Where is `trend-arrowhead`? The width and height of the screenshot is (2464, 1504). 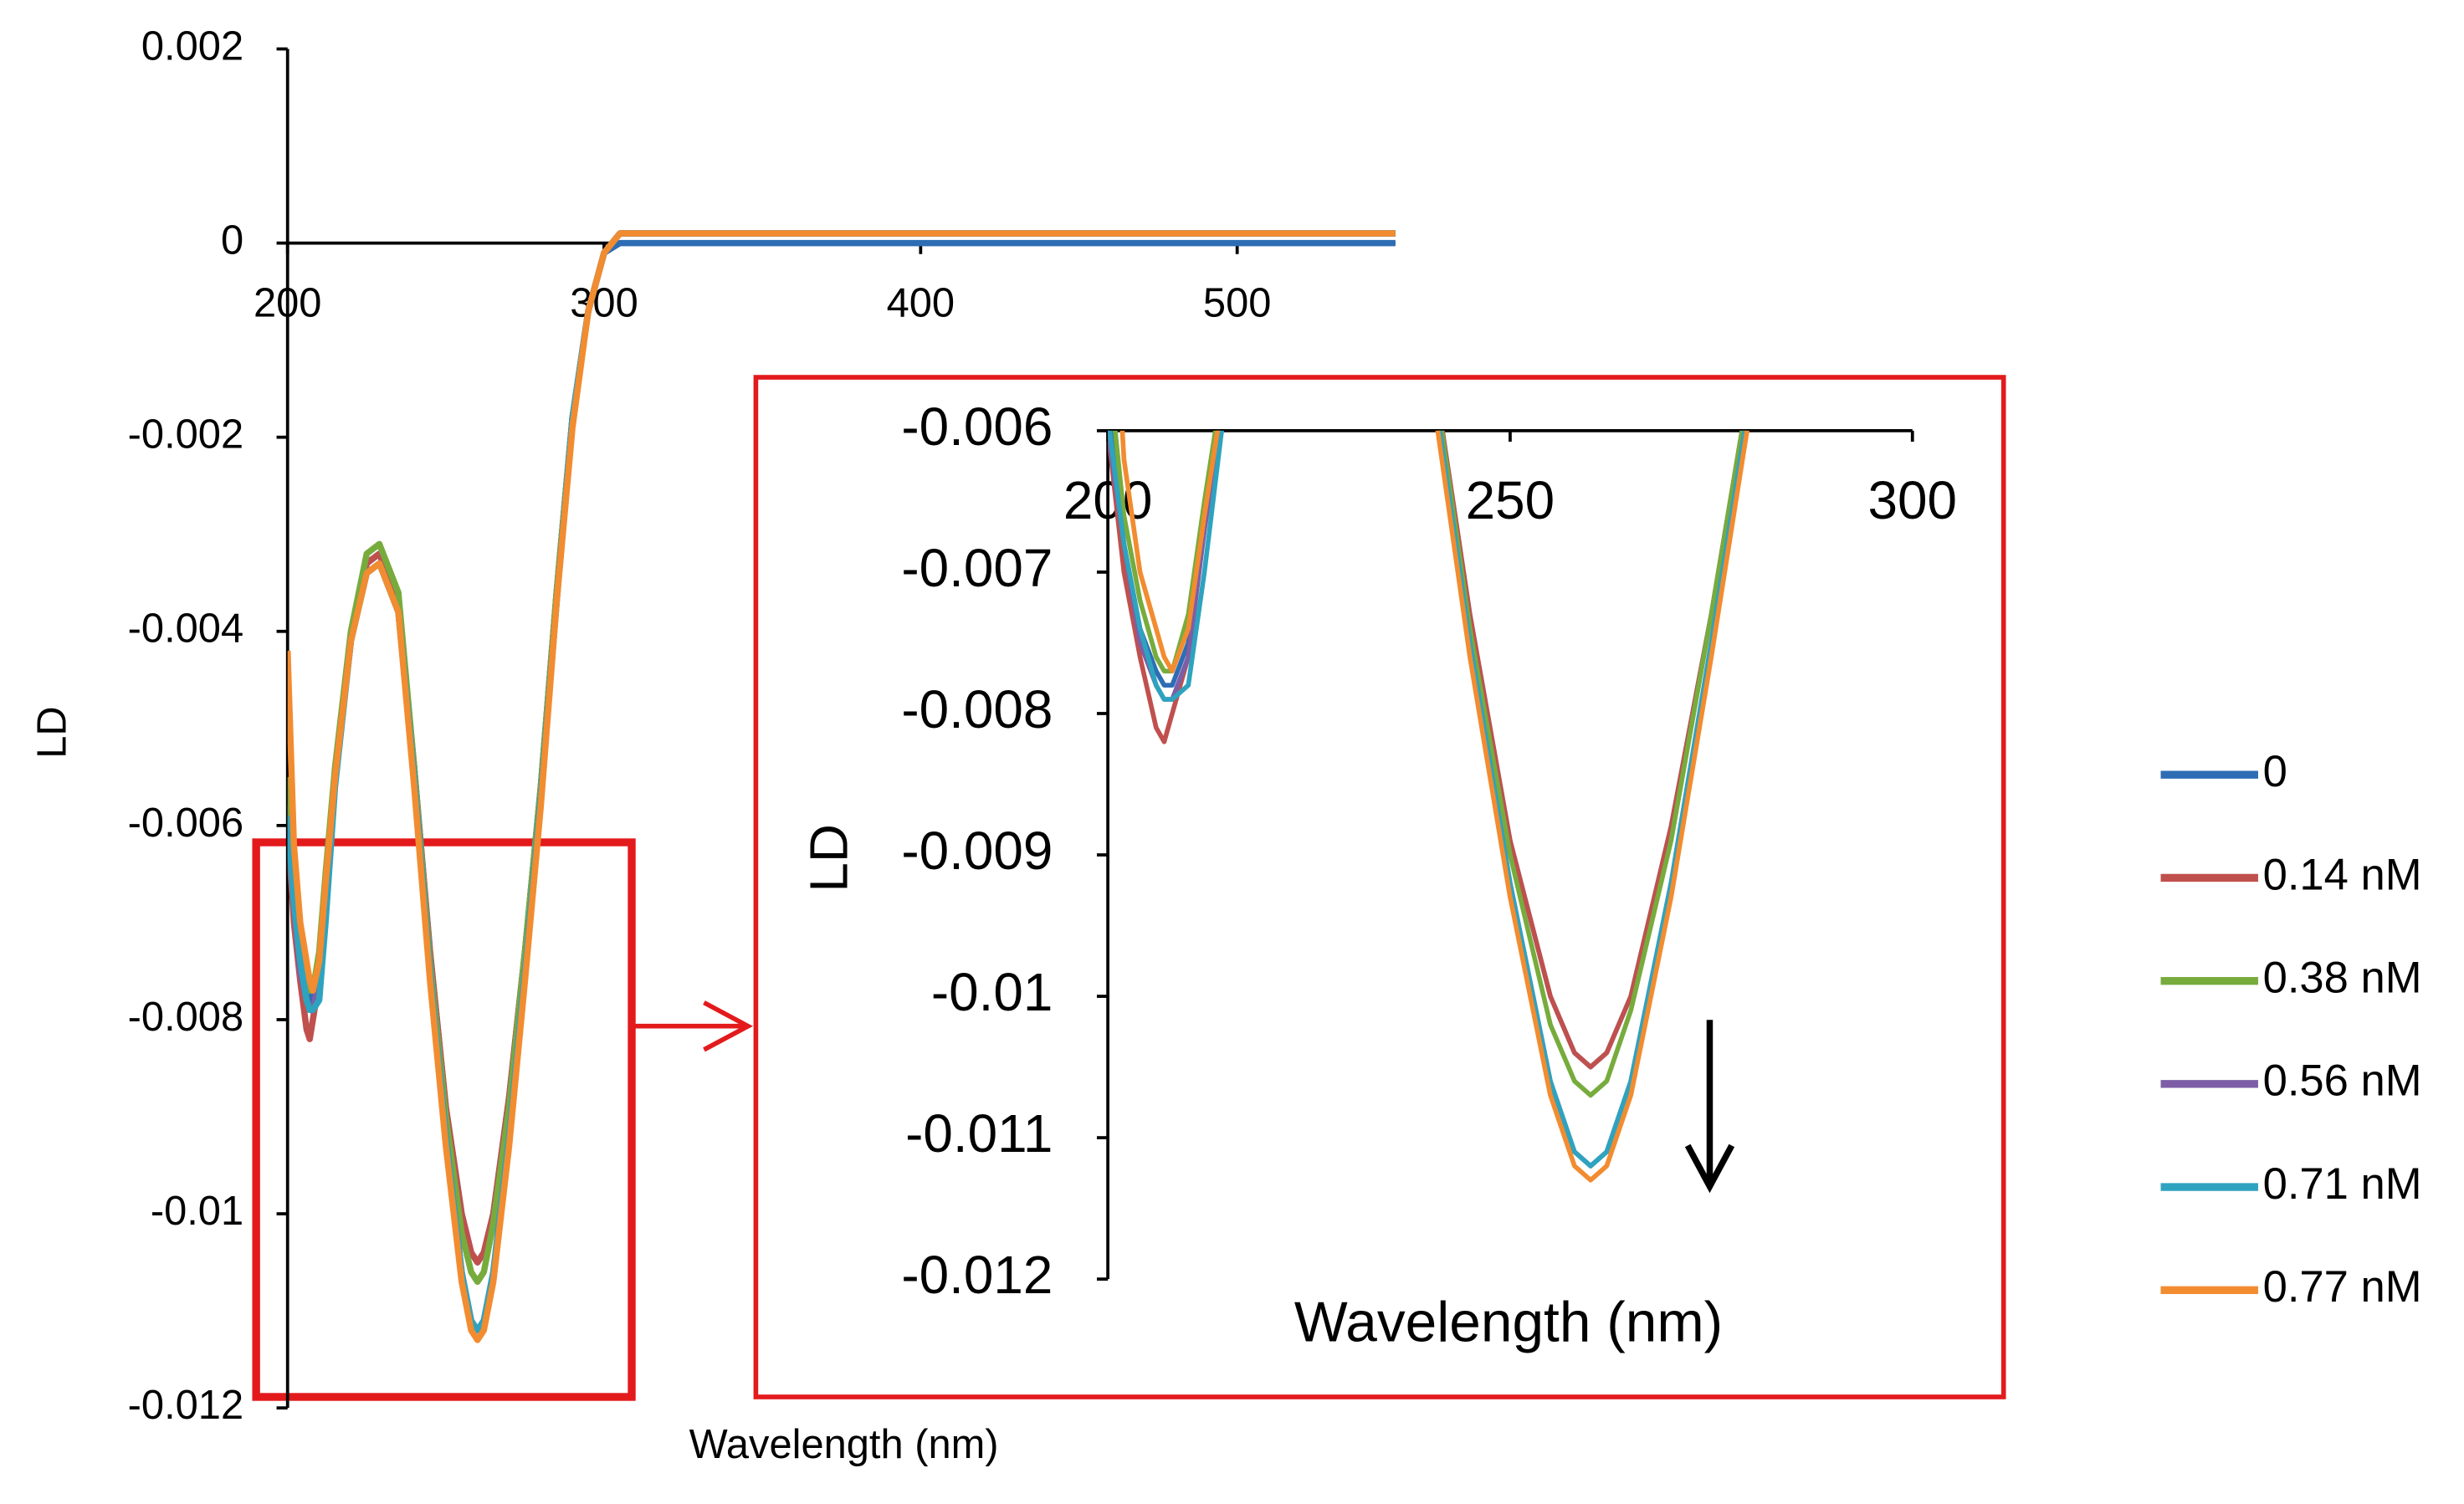 trend-arrowhead is located at coordinates (1709, 1169).